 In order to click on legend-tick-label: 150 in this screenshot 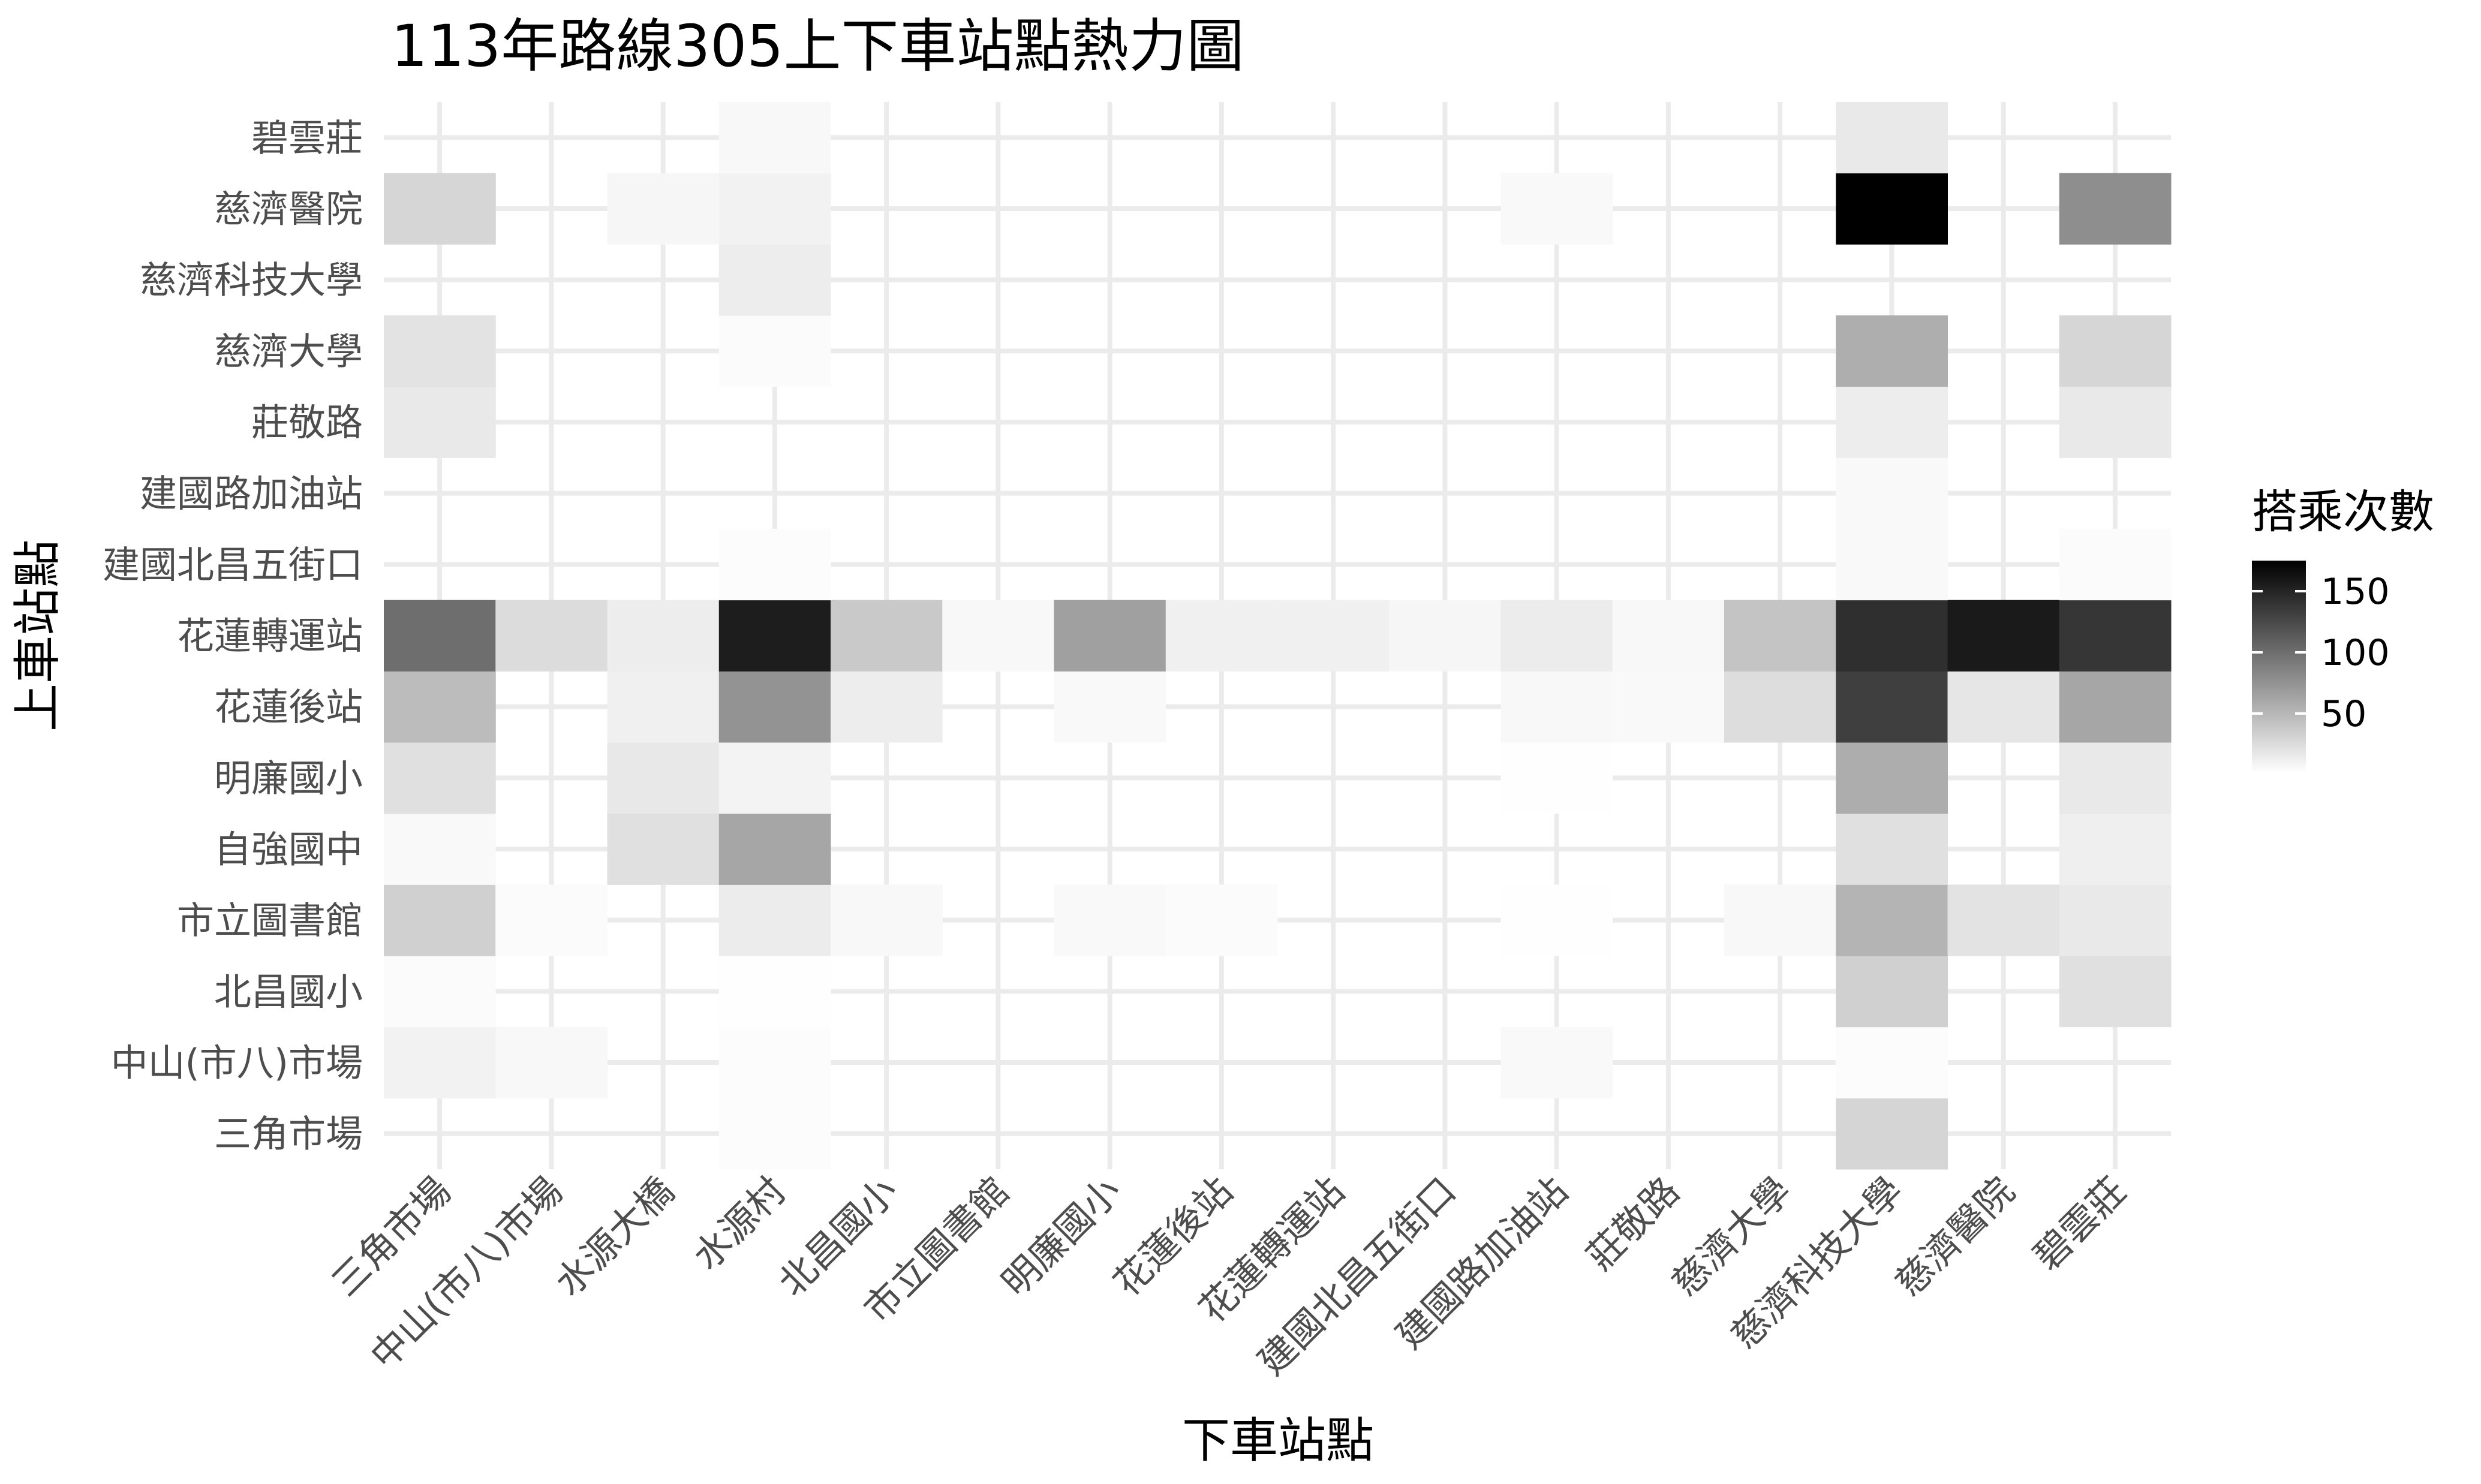, I will do `click(2355, 592)`.